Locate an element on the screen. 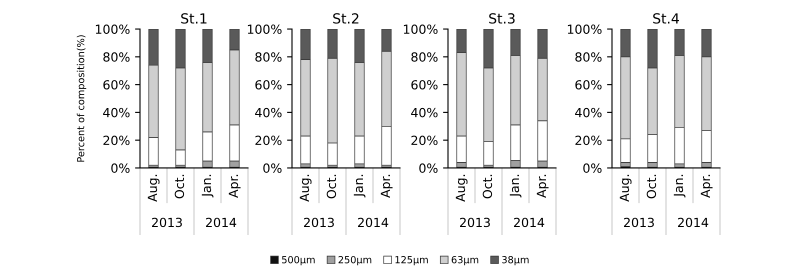 The height and width of the screenshot is (274, 800). legend-label: 250μm is located at coordinates (355, 261).